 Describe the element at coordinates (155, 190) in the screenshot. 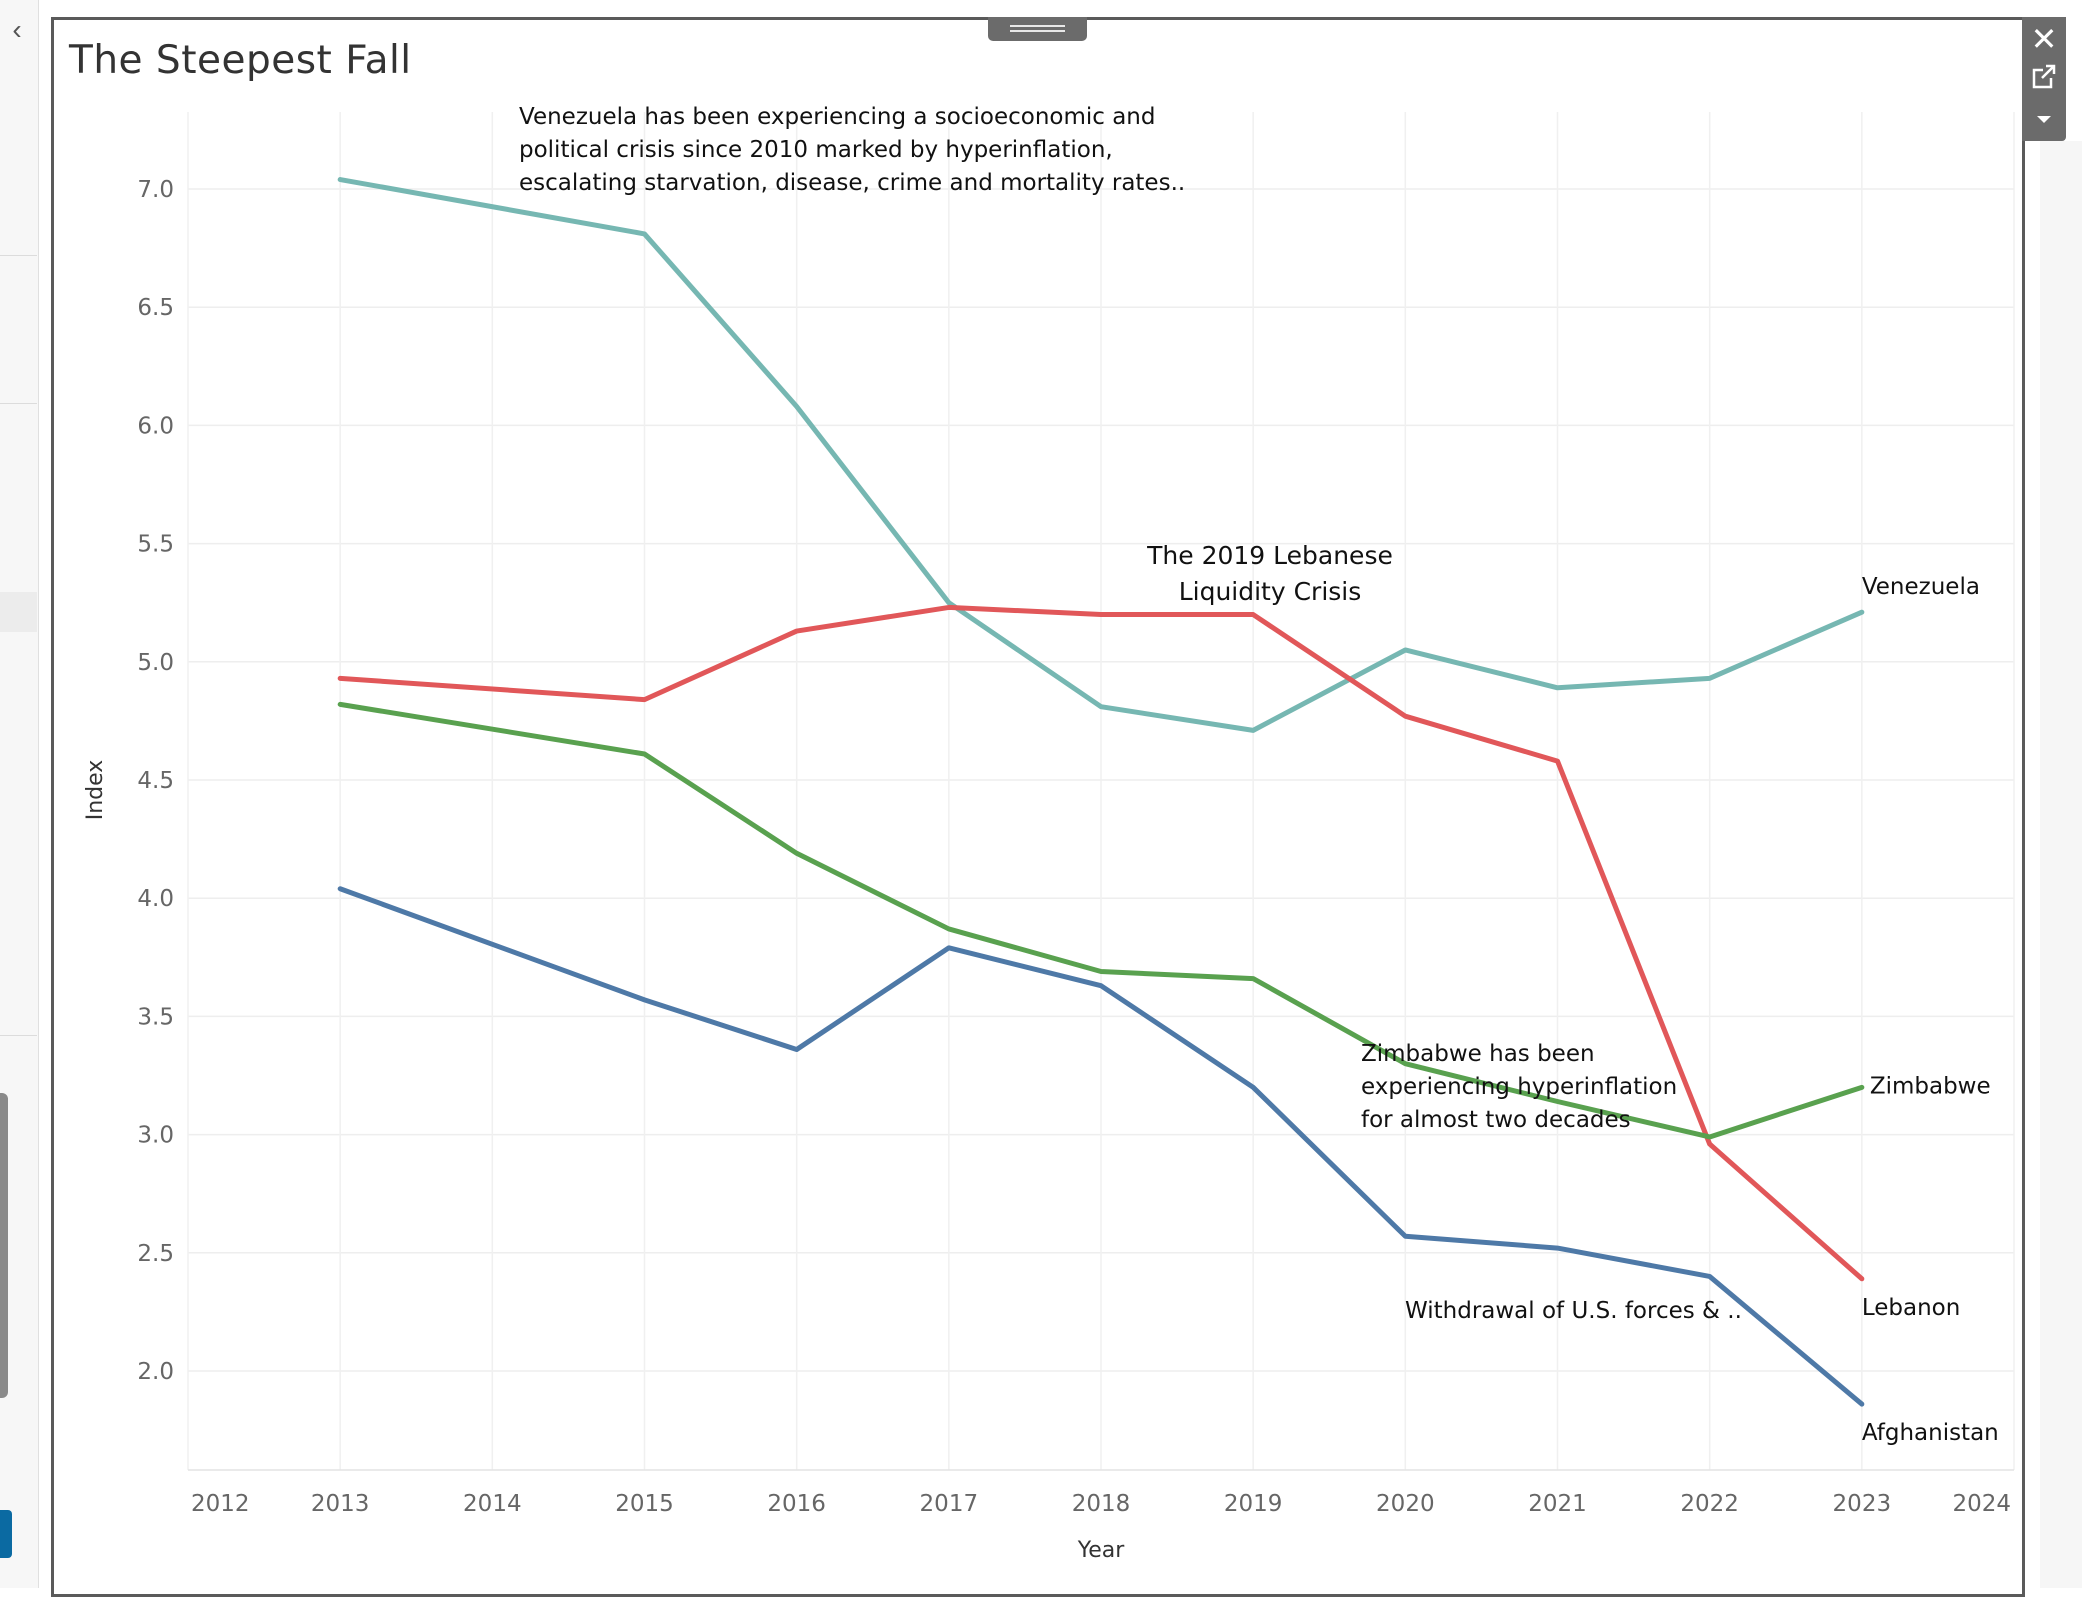

I see `y-tick-label: 7.0` at that location.